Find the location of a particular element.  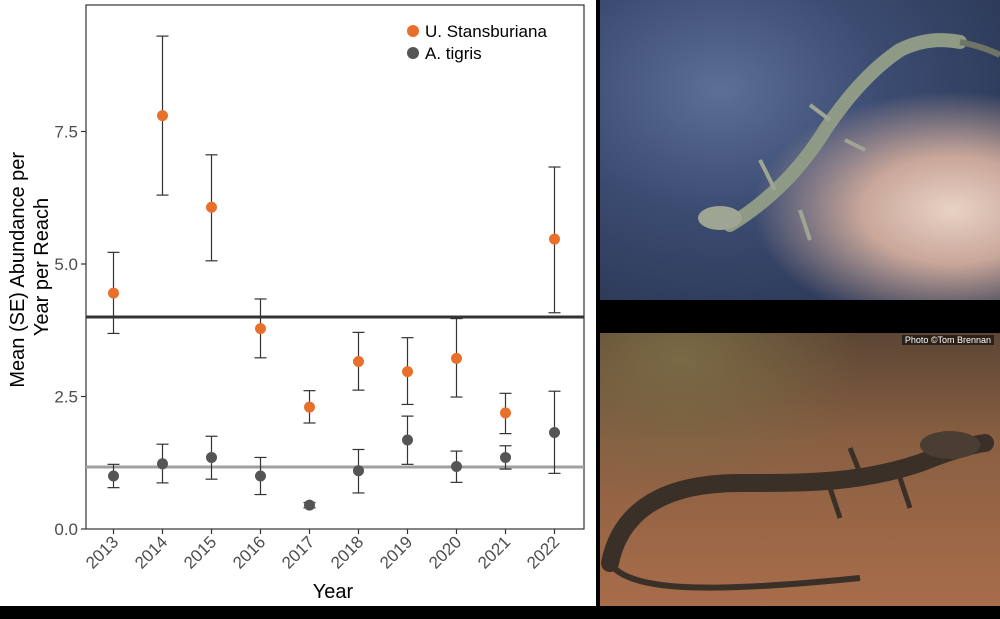

lizard-silhouette-bottom is located at coordinates (797, 511).